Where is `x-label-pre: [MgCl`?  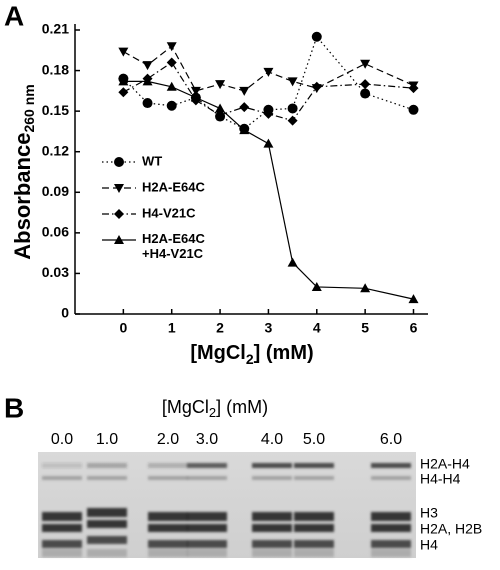
x-label-pre: [MgCl is located at coordinates (218, 353).